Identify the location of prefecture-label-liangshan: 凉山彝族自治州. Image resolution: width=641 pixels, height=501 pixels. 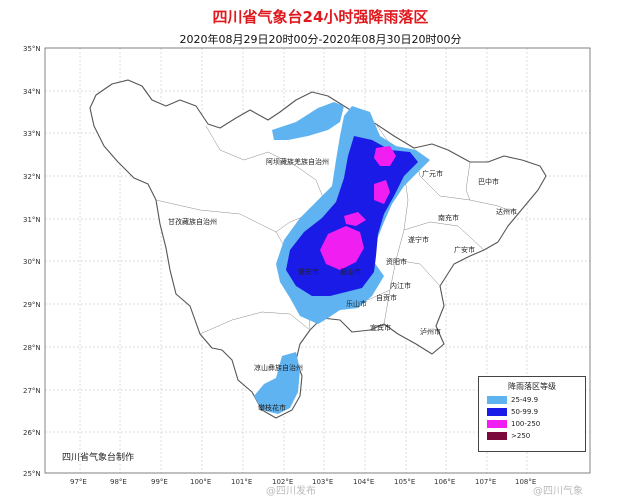
(278, 367).